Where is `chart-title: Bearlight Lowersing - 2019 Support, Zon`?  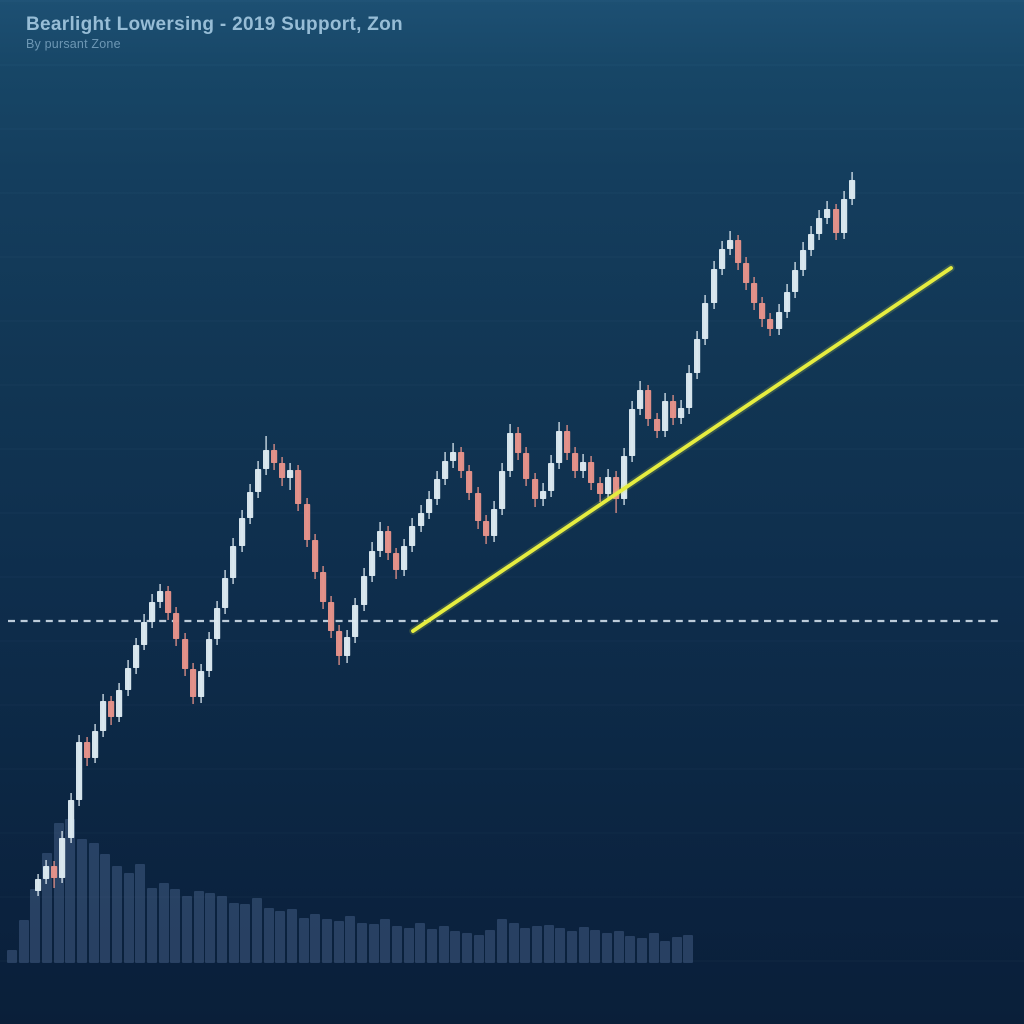 chart-title: Bearlight Lowersing - 2019 Support, Zon is located at coordinates (214, 24).